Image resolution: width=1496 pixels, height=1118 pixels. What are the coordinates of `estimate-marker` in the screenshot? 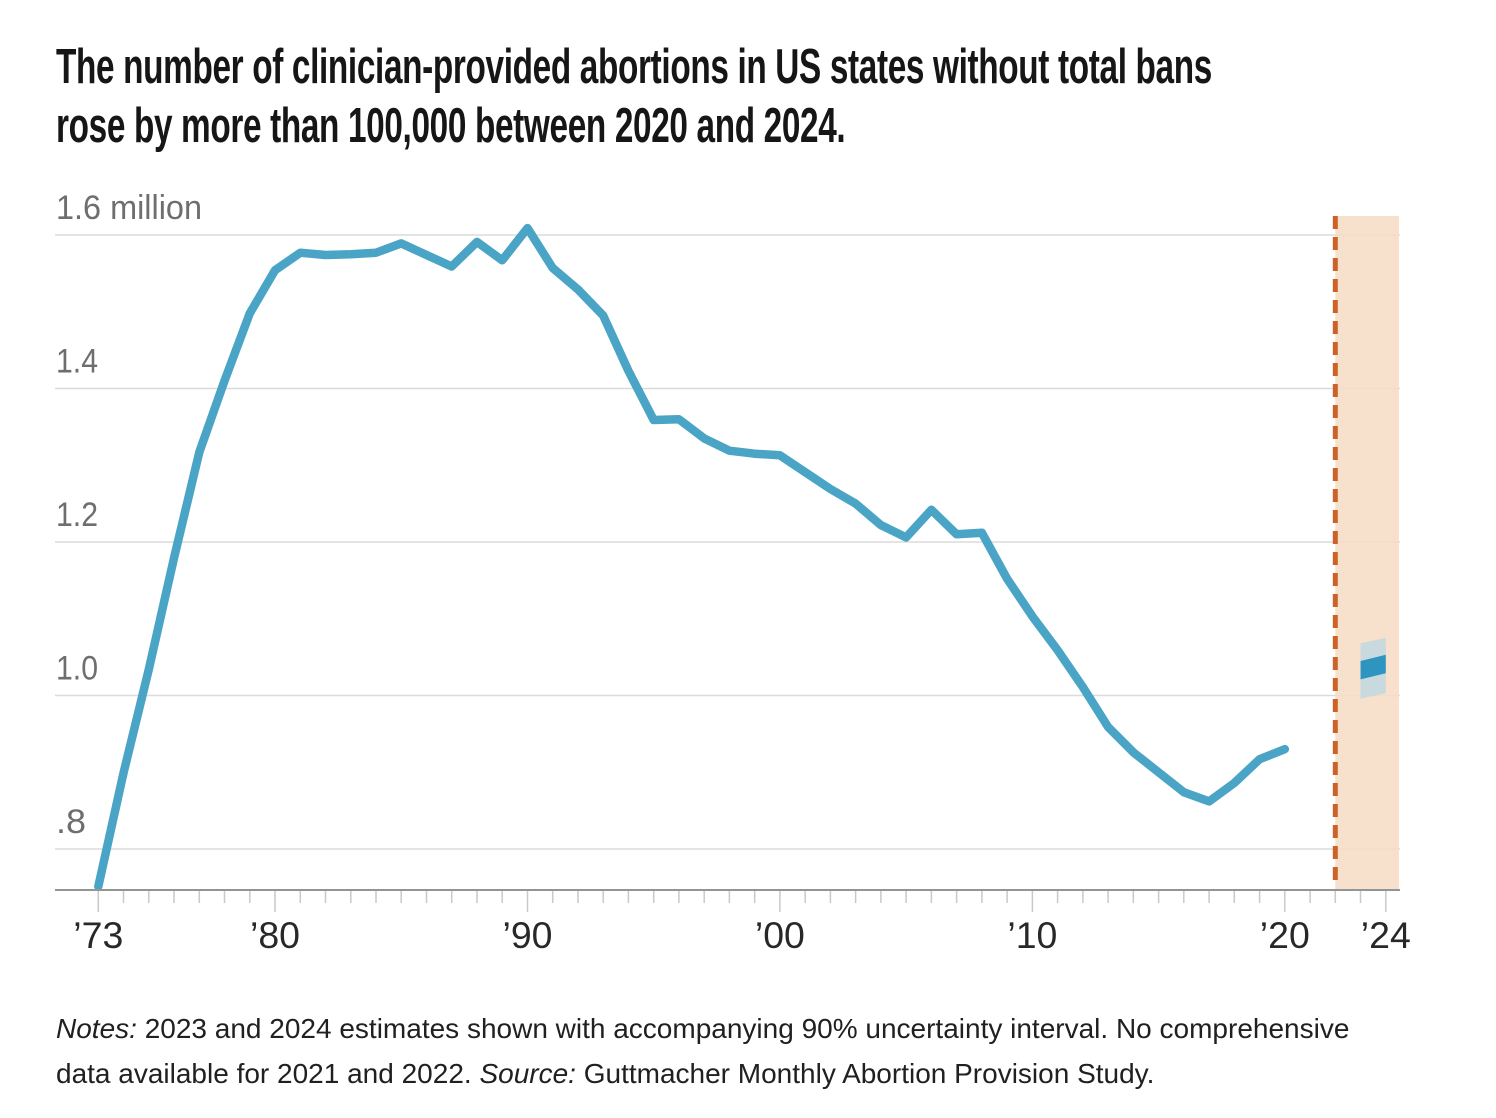 It's located at (1373, 667).